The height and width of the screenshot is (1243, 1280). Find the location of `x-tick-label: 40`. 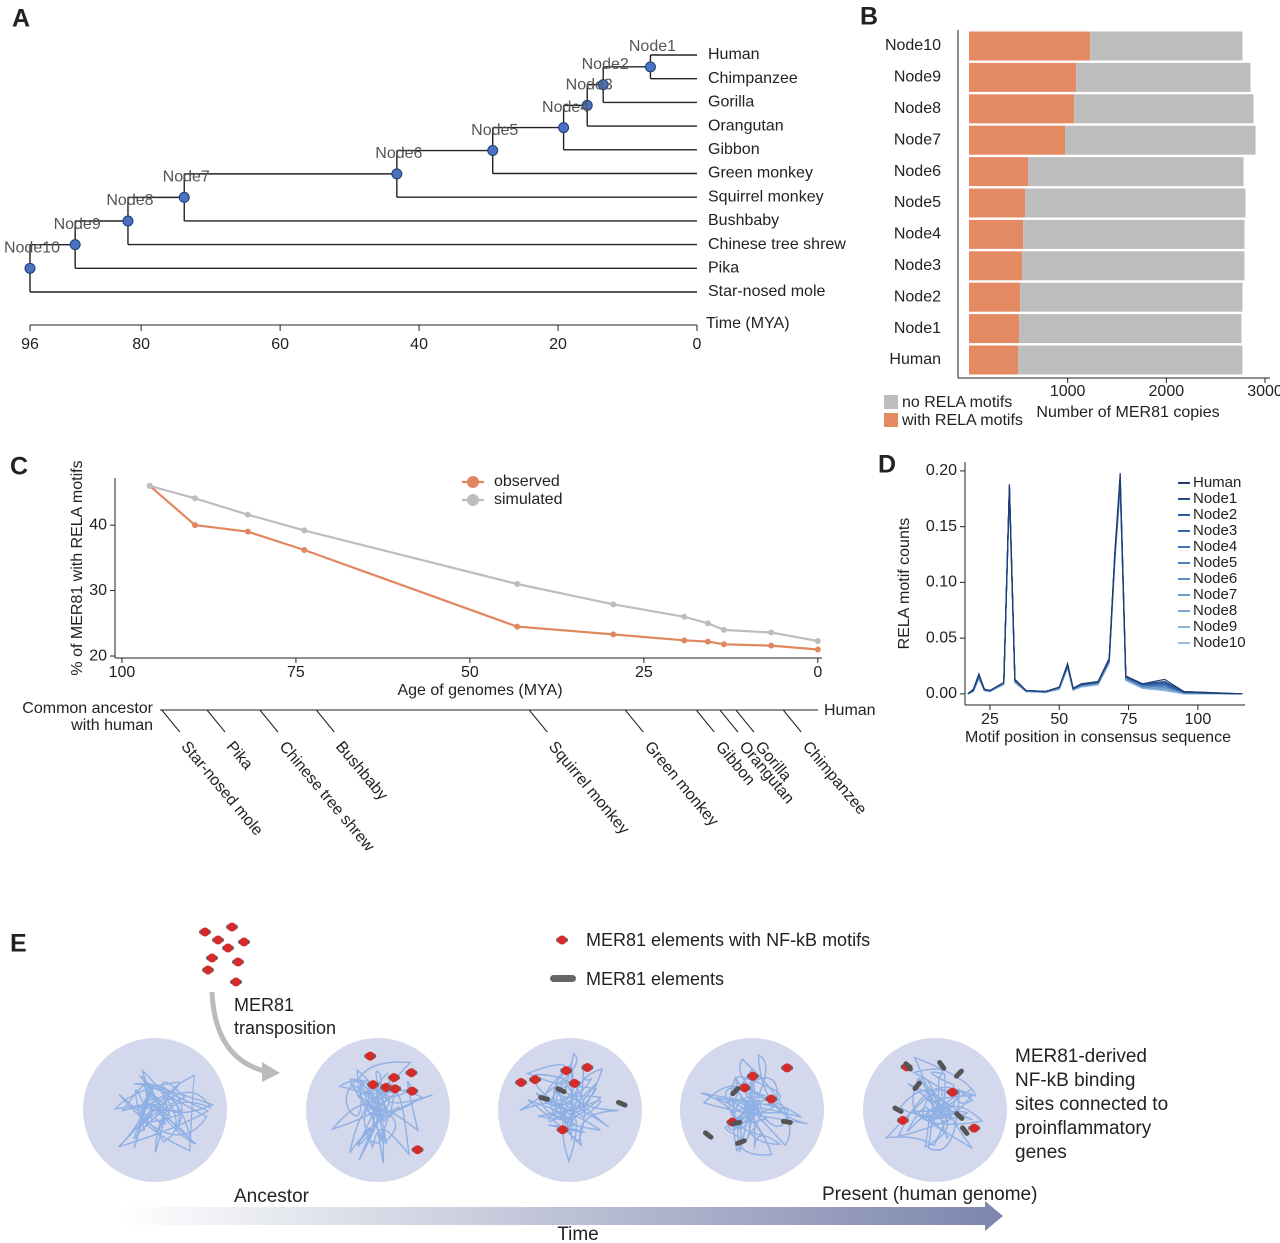

x-tick-label: 40 is located at coordinates (419, 344).